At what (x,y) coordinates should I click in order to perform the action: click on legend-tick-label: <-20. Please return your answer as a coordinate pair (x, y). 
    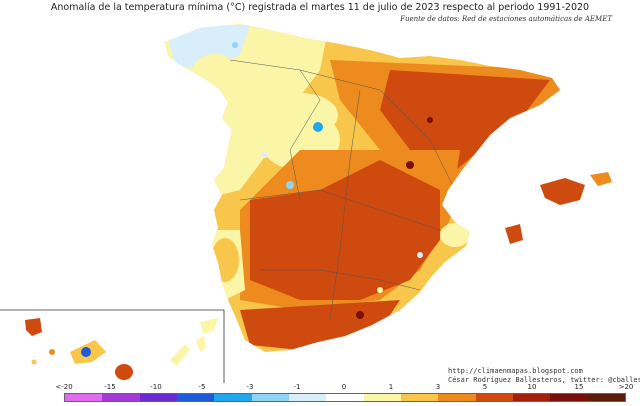
    Looking at the image, I should click on (64, 387).